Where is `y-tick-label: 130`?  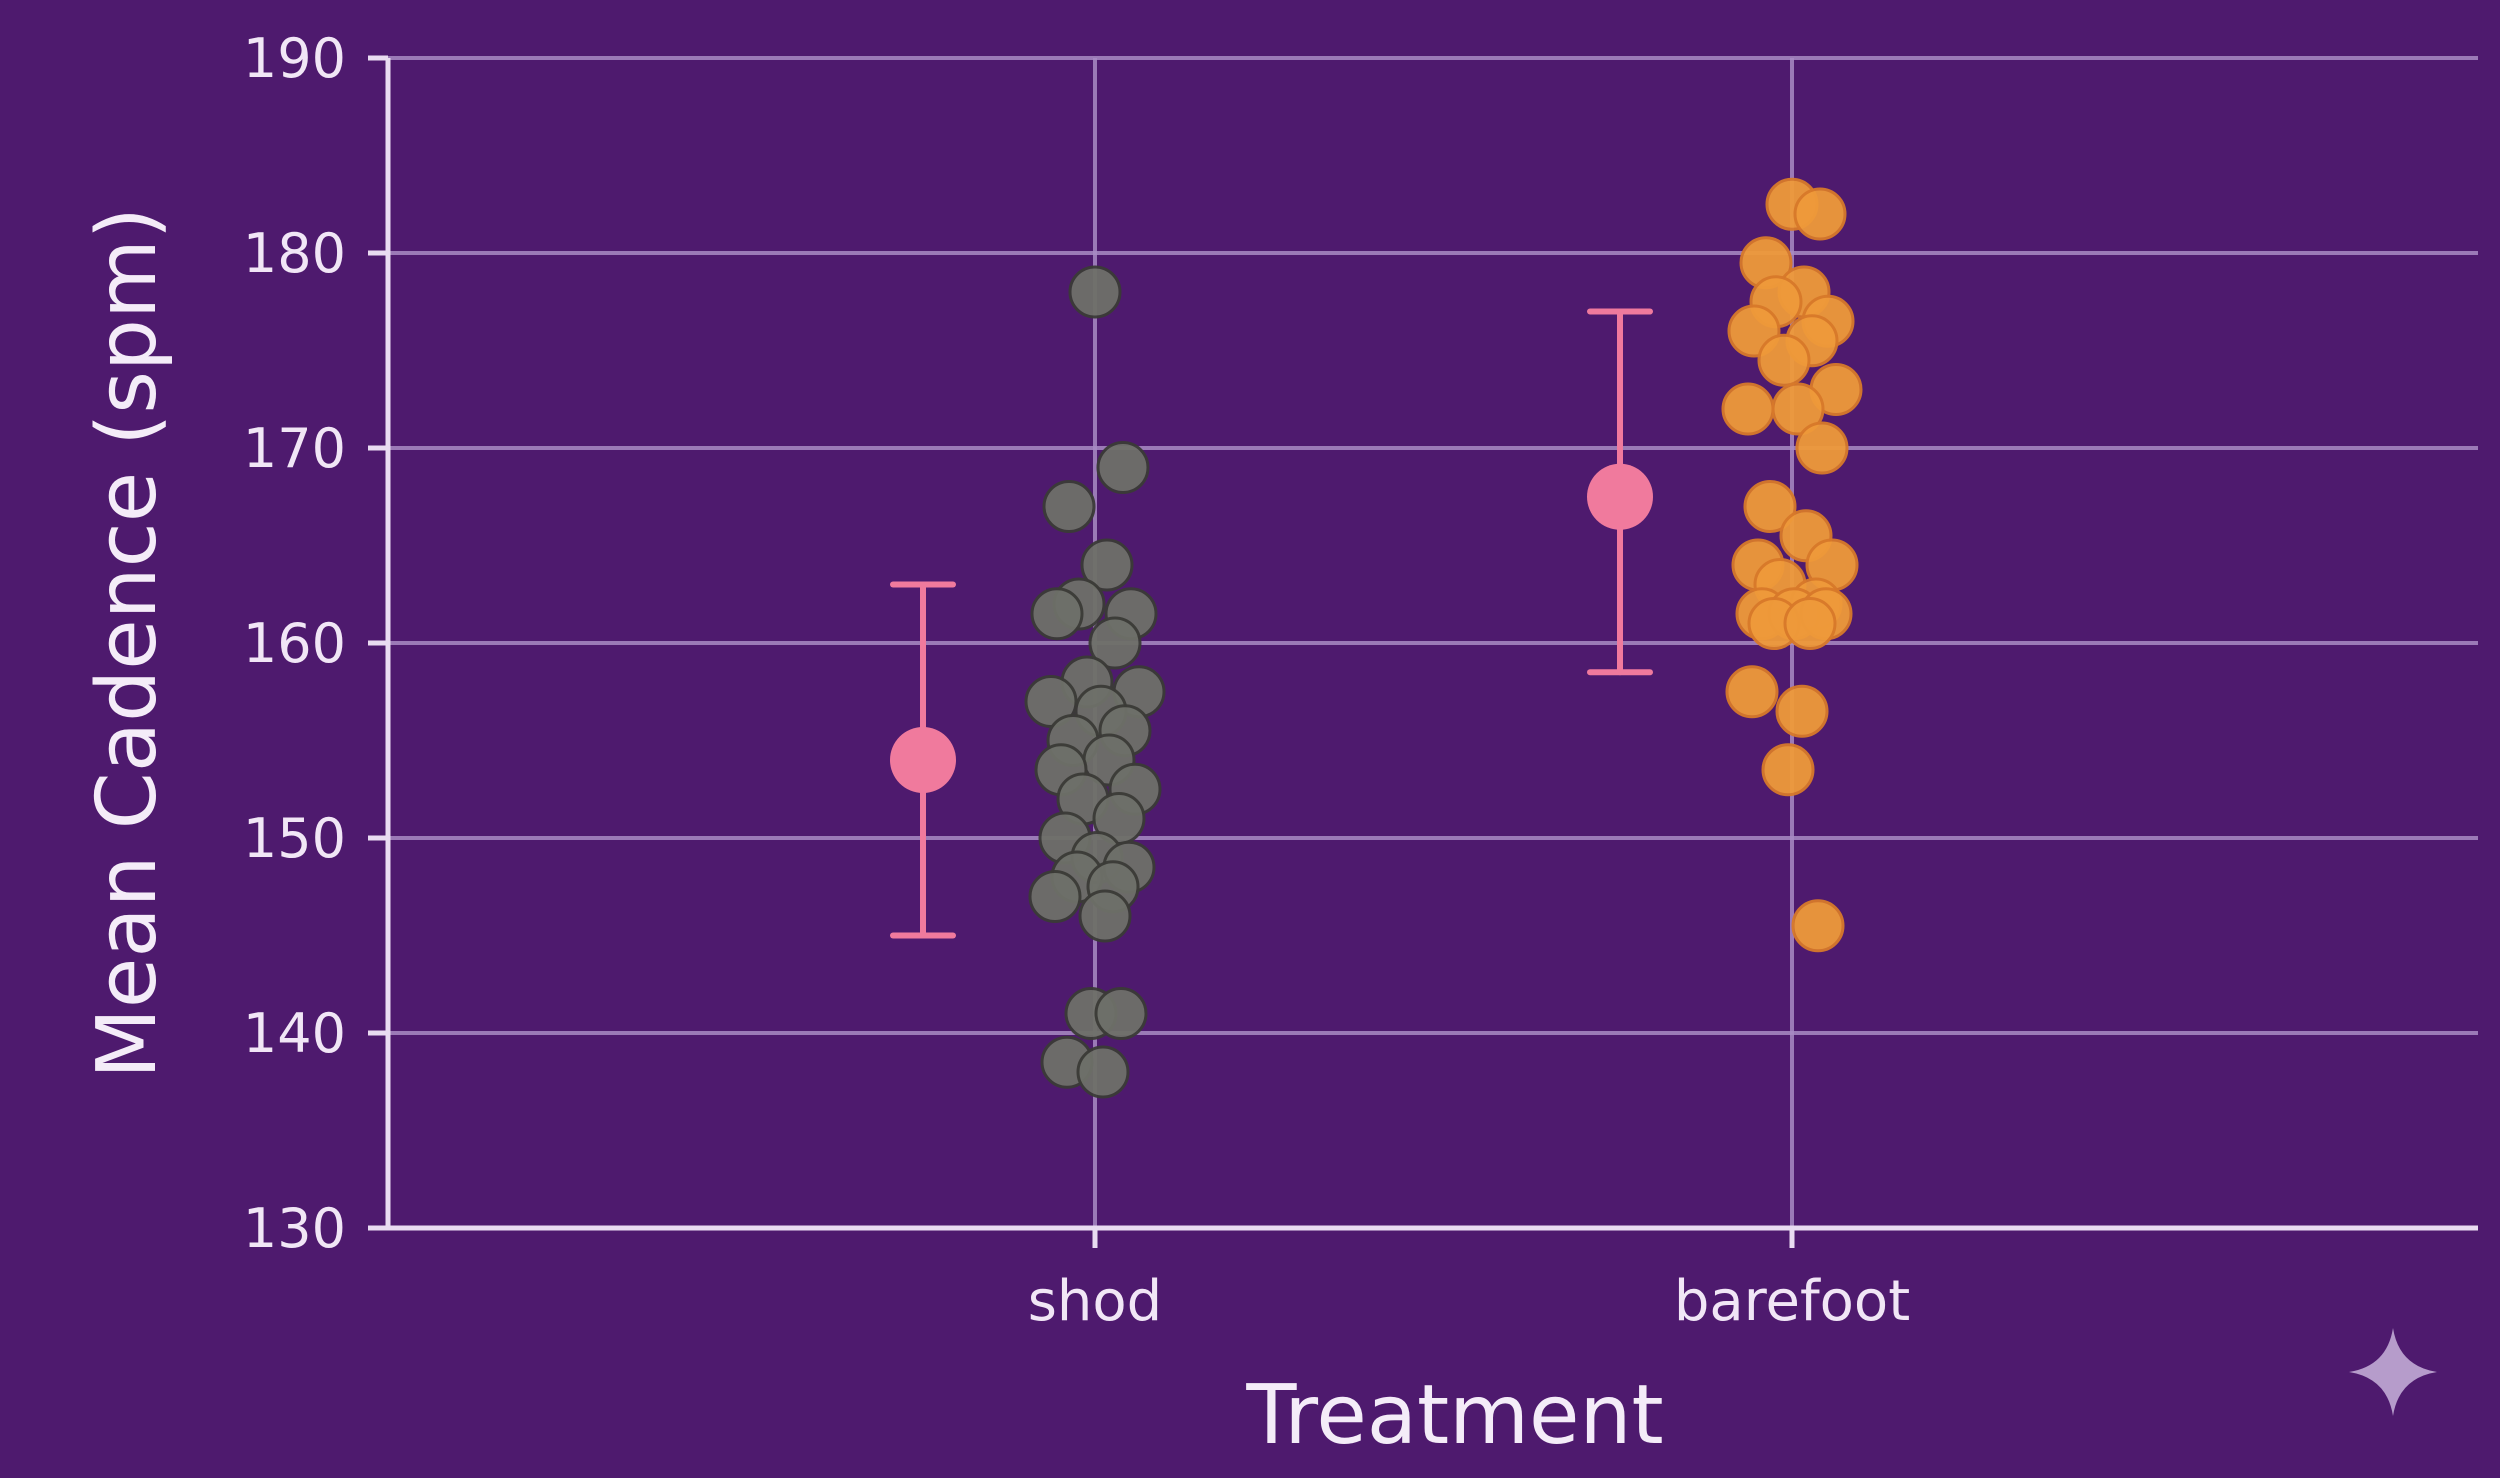
y-tick-label: 130 is located at coordinates (294, 1228).